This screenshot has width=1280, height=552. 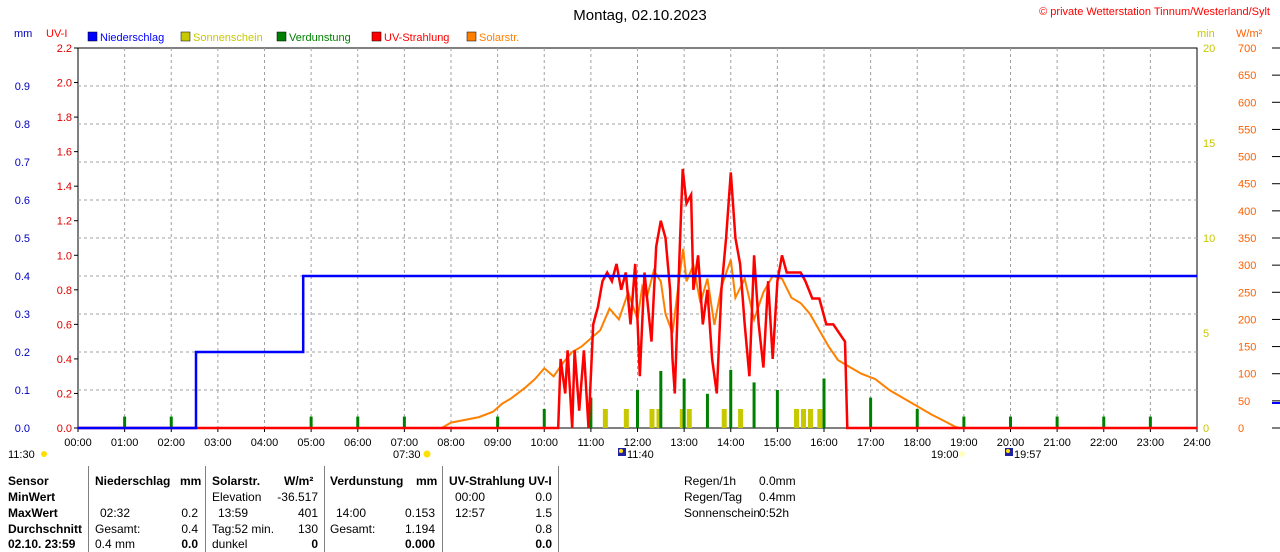 I want to click on x-tick-label: 03:00, so click(x=218, y=443).